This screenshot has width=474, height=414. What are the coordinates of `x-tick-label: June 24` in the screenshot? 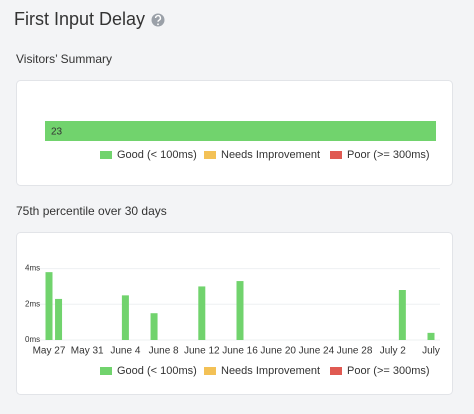 It's located at (317, 351).